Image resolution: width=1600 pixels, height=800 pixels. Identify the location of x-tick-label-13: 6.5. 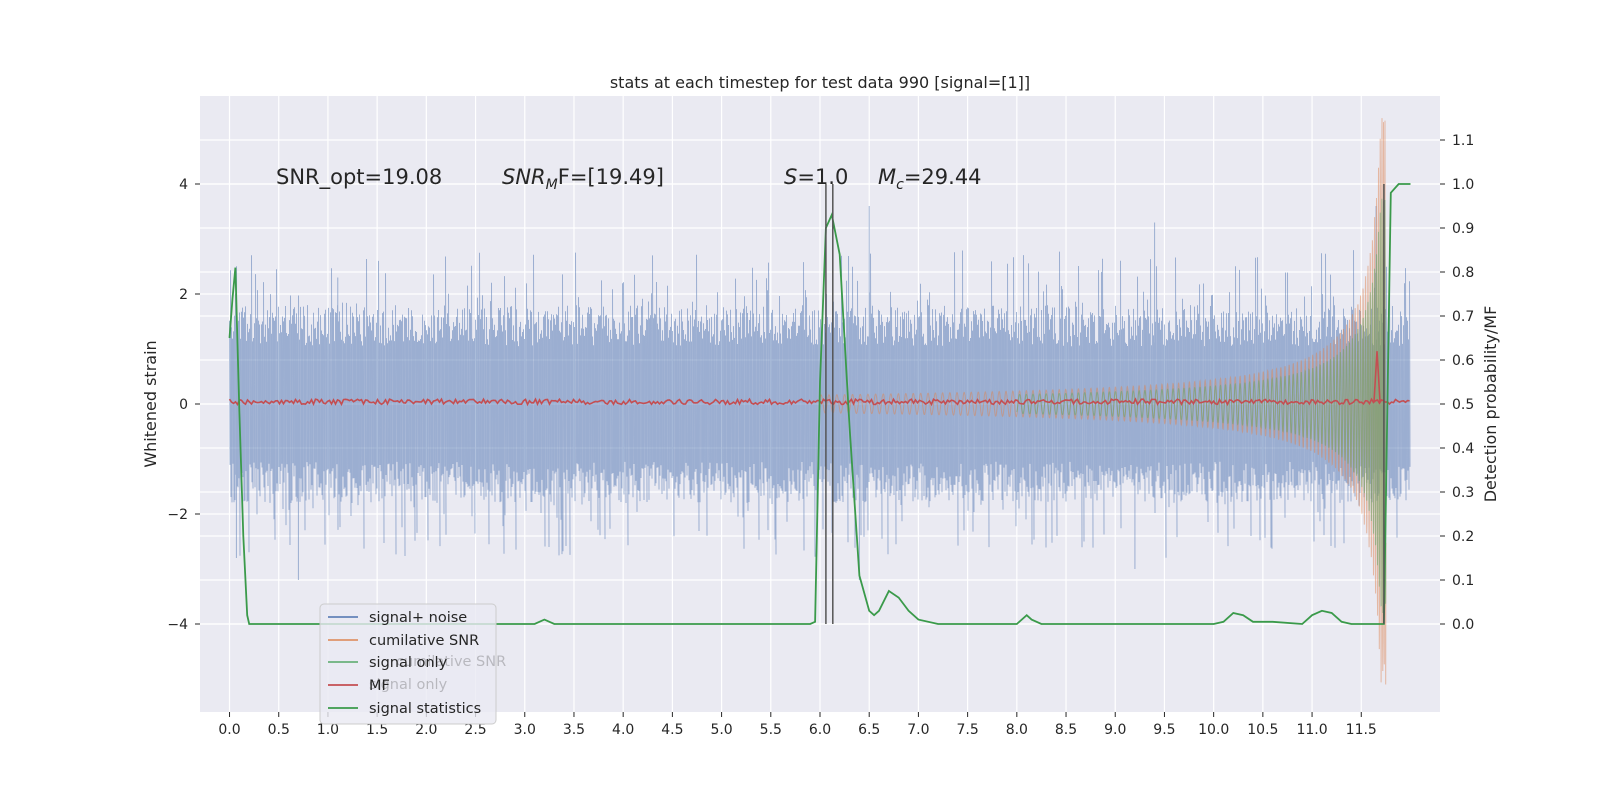
(869, 730).